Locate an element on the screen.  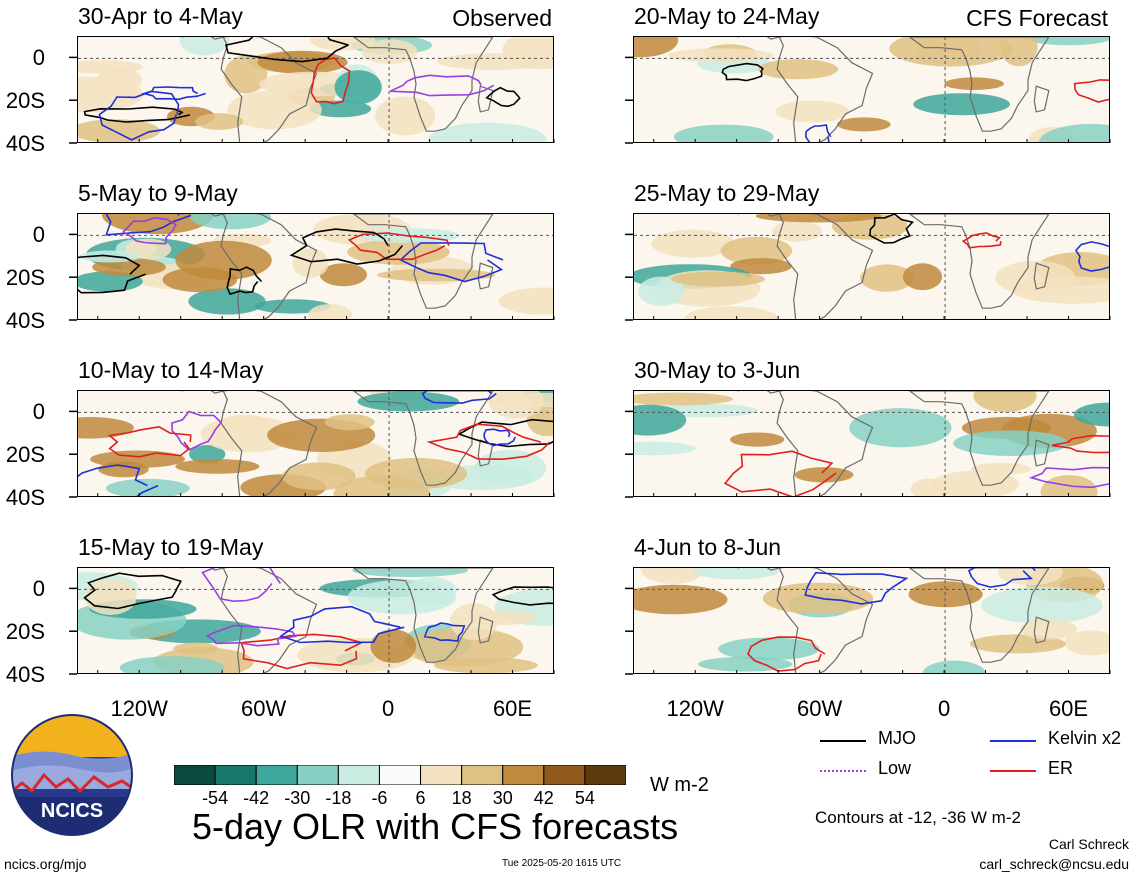
legend-label: Low is located at coordinates (895, 768).